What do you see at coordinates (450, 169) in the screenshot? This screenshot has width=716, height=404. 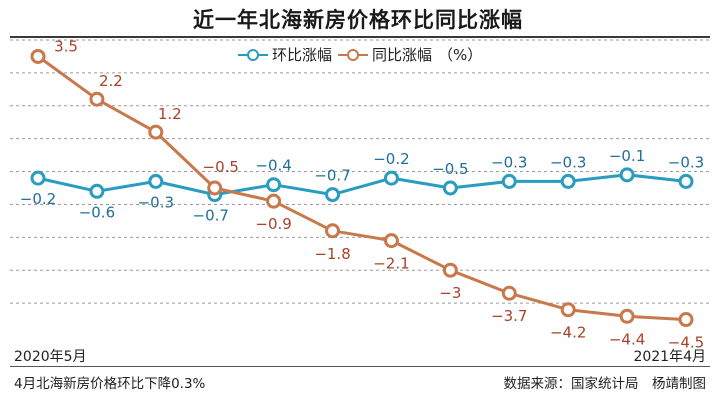 I see `mom-data-label: −0.5` at bounding box center [450, 169].